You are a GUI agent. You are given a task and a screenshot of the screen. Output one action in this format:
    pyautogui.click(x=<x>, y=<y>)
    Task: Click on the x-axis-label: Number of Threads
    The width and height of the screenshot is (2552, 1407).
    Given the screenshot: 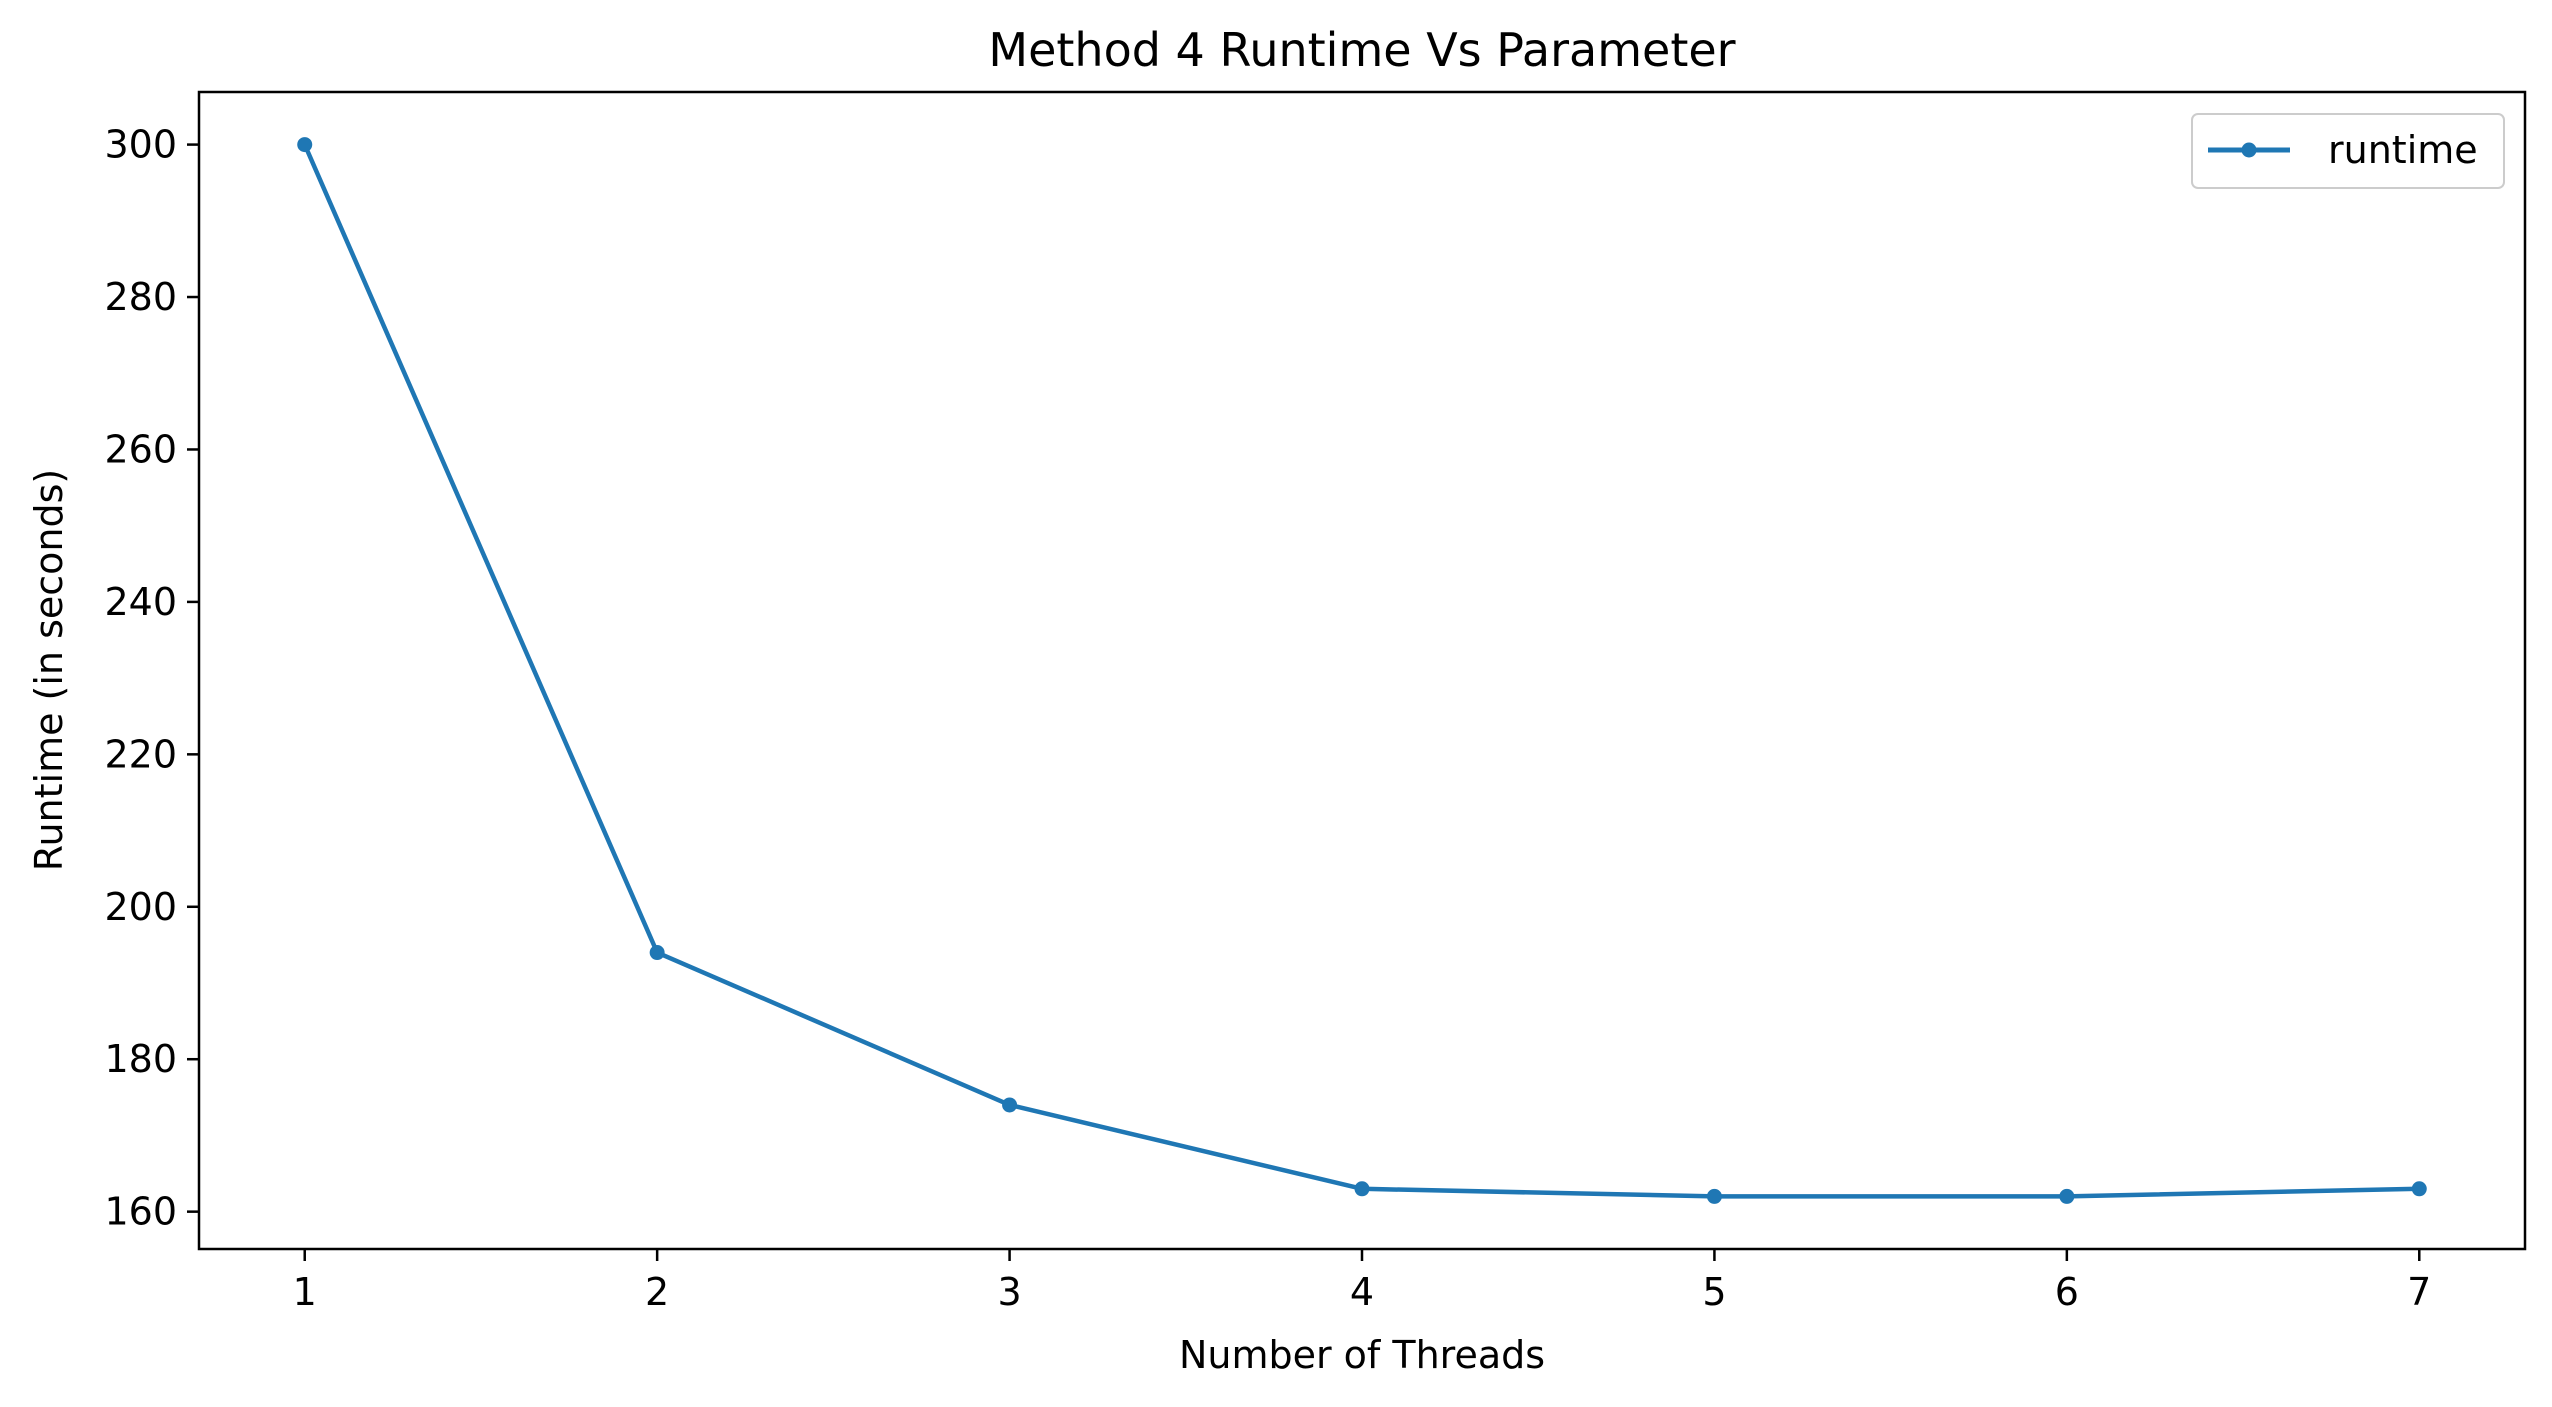 What is the action you would take?
    pyautogui.click(x=1362, y=1355)
    